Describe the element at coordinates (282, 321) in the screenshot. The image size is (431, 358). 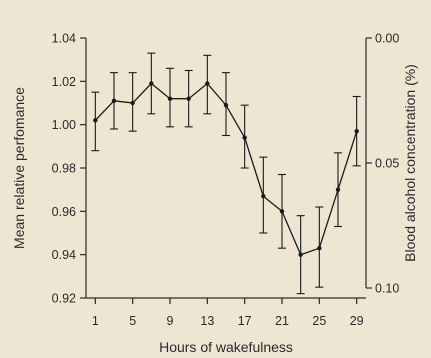
I see `x-tick-label: 21` at that location.